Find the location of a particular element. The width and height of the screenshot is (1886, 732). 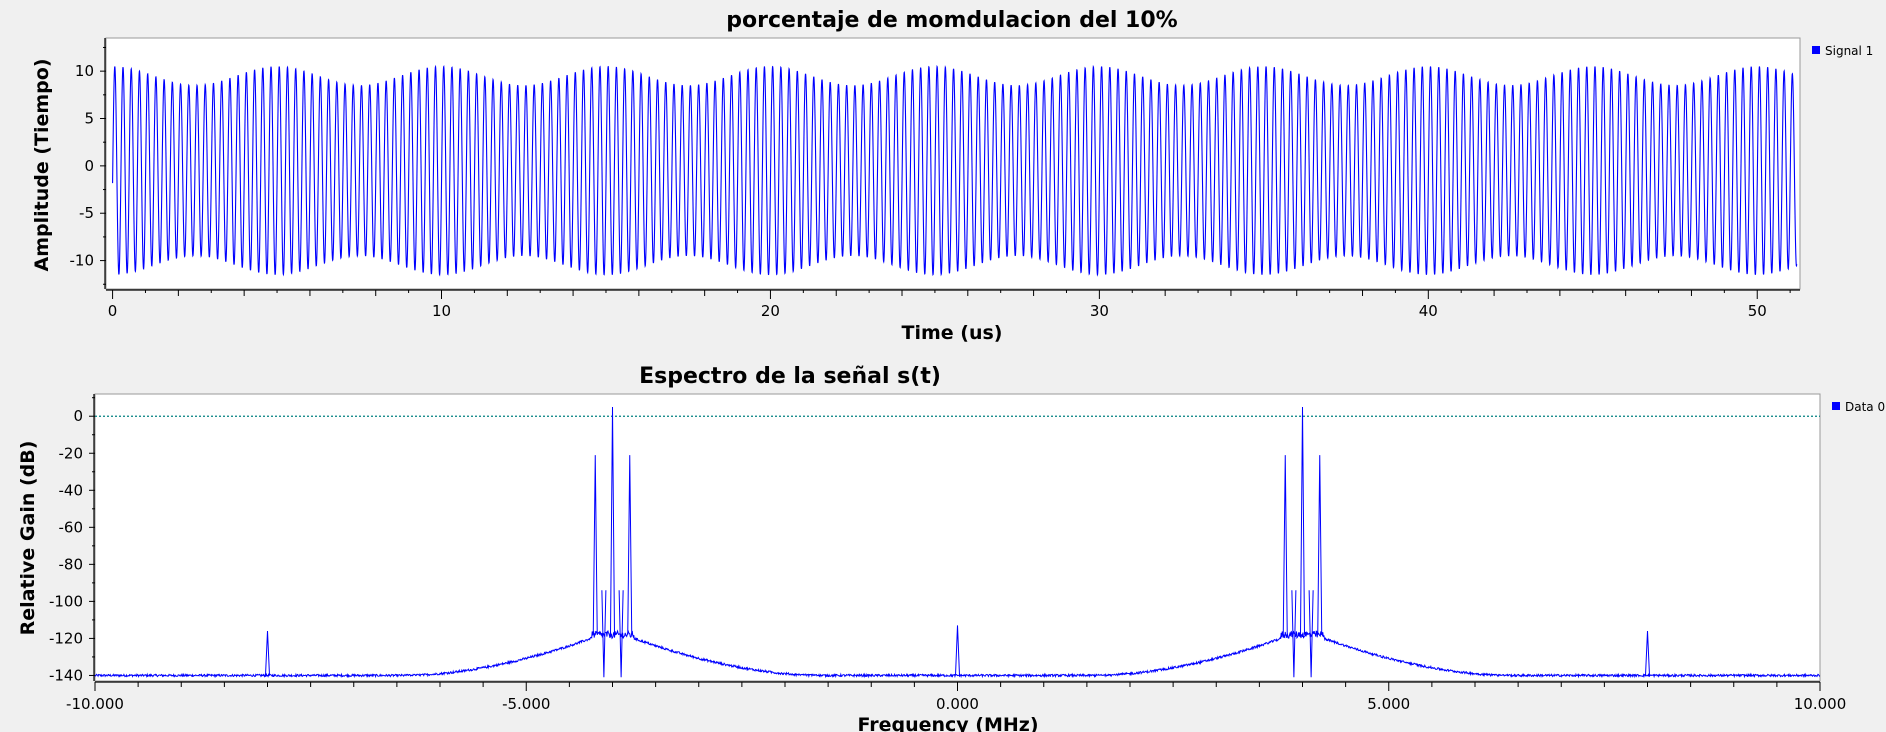

time-y-tick-label: -10 is located at coordinates (82, 261).